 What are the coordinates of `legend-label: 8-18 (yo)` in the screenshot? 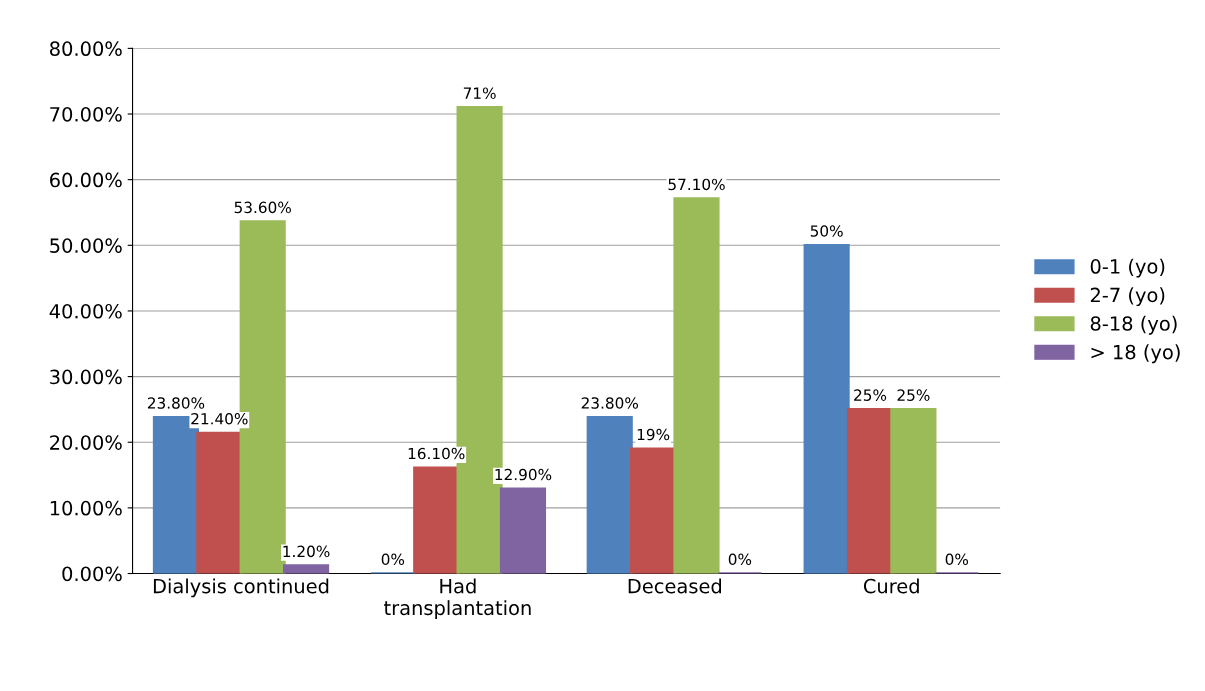 It's located at (1133, 325).